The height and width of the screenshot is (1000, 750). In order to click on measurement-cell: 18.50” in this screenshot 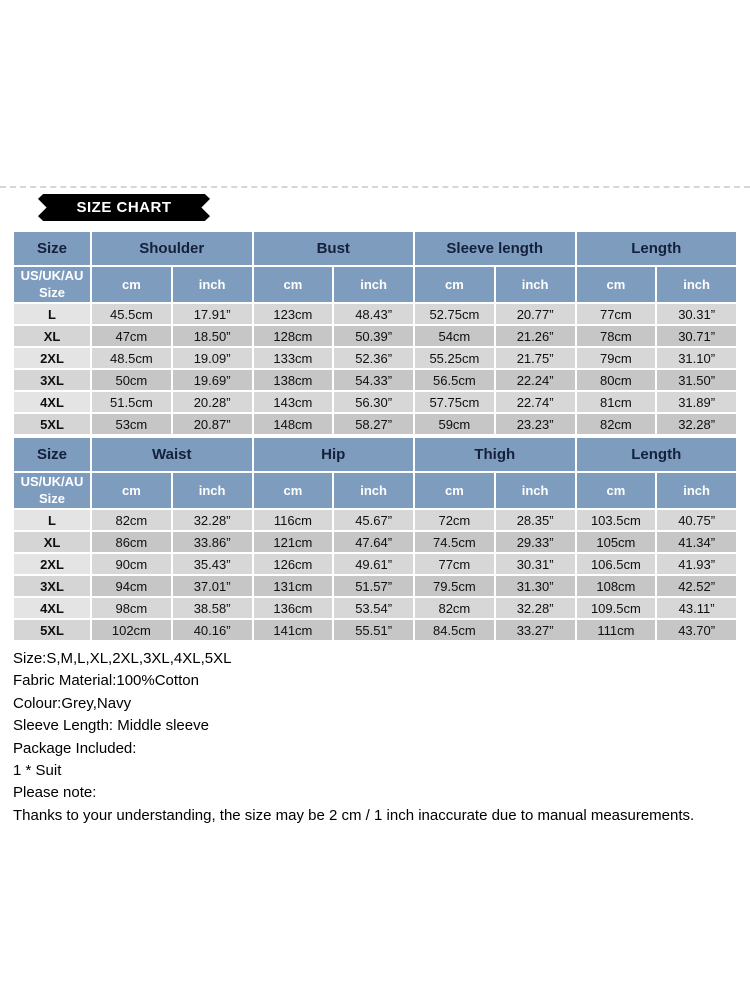, I will do `click(212, 336)`.